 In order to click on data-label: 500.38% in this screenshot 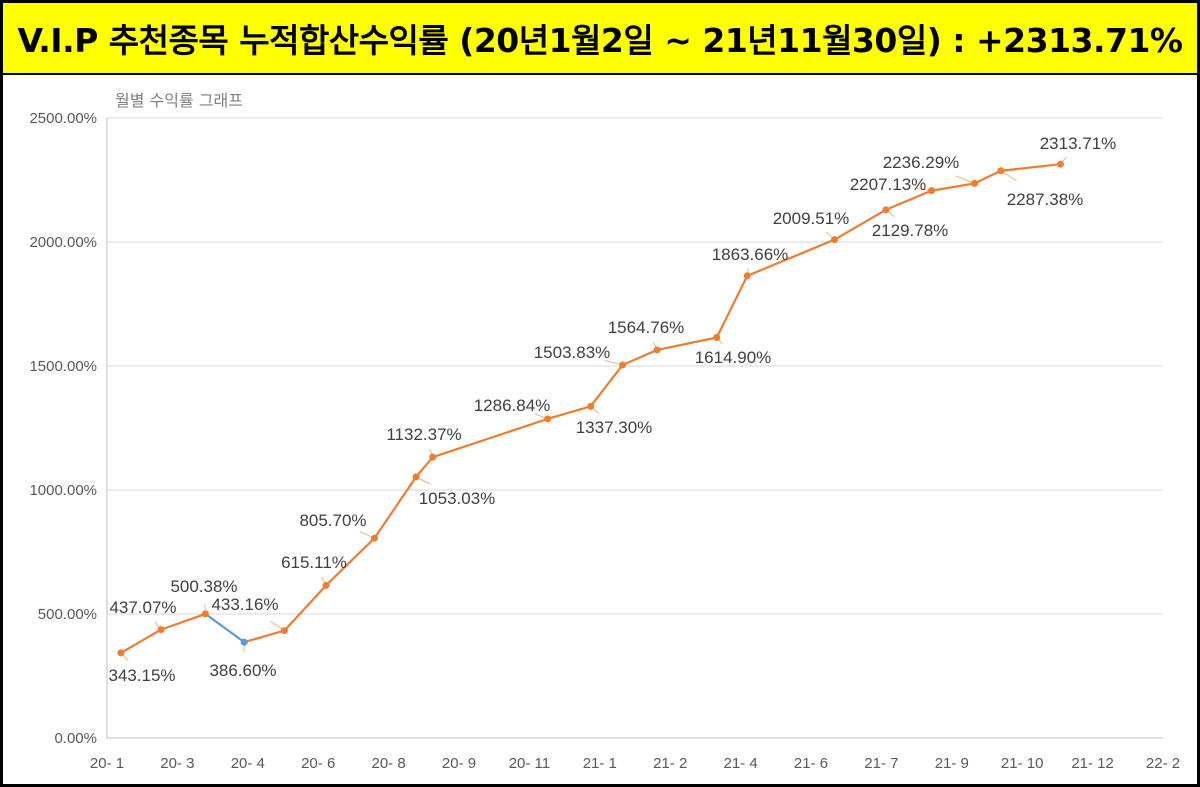, I will do `click(203, 586)`.